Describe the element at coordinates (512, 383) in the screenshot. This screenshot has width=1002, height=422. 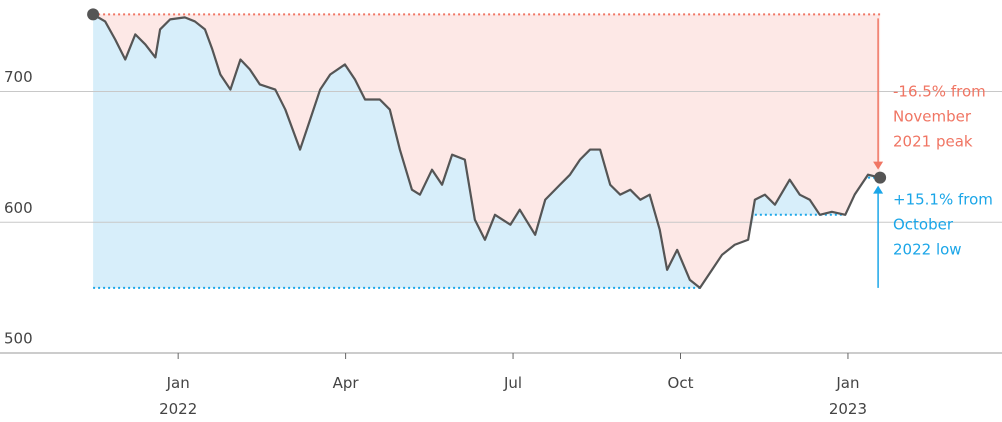
I see `x-tick-label: Jul` at that location.